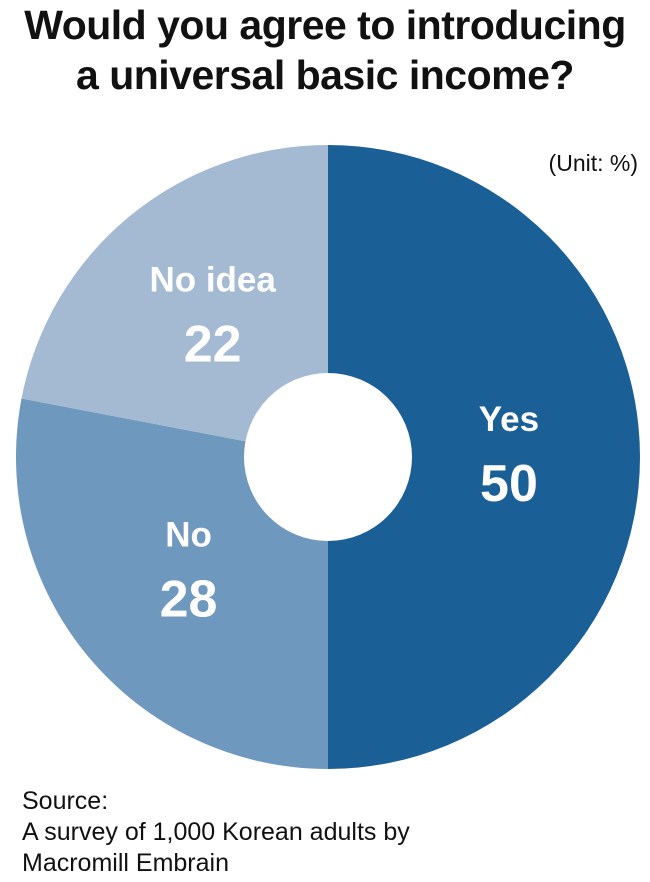  What do you see at coordinates (213, 345) in the screenshot?
I see `slice-value-no-idea: 22` at bounding box center [213, 345].